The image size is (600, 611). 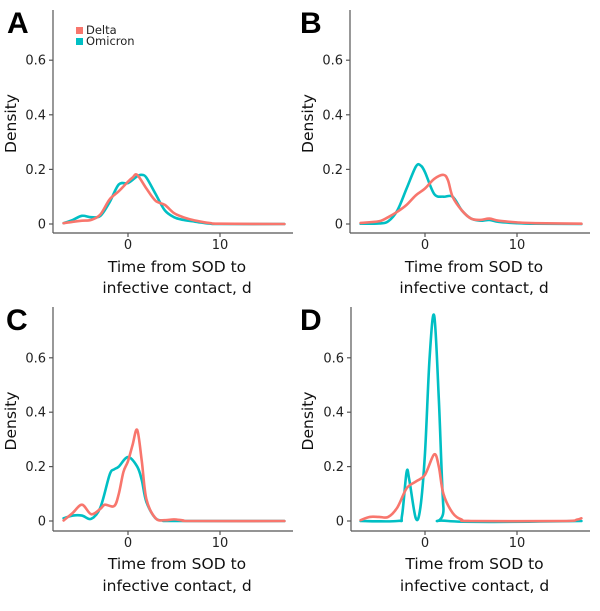 What do you see at coordinates (101, 30) in the screenshot?
I see `legend-label-delta: Delta` at bounding box center [101, 30].